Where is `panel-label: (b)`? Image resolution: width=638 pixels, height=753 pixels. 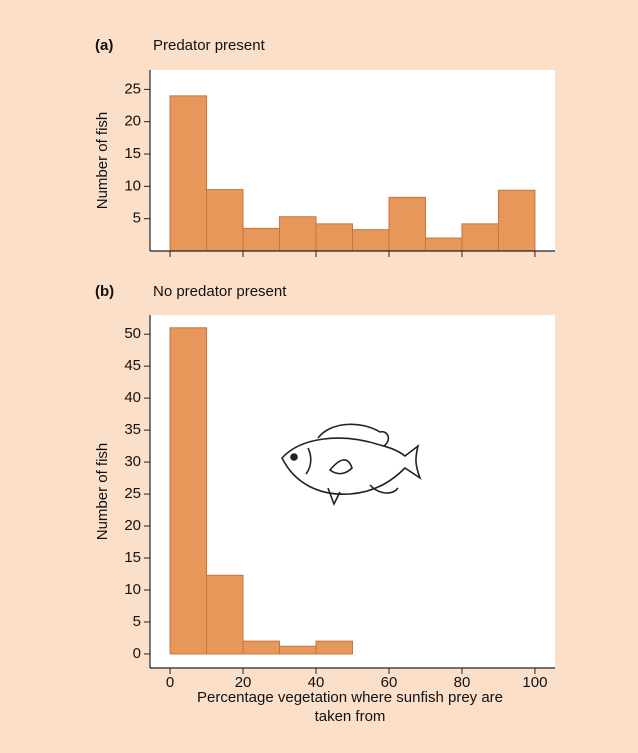
panel-label: (b) is located at coordinates (104, 291).